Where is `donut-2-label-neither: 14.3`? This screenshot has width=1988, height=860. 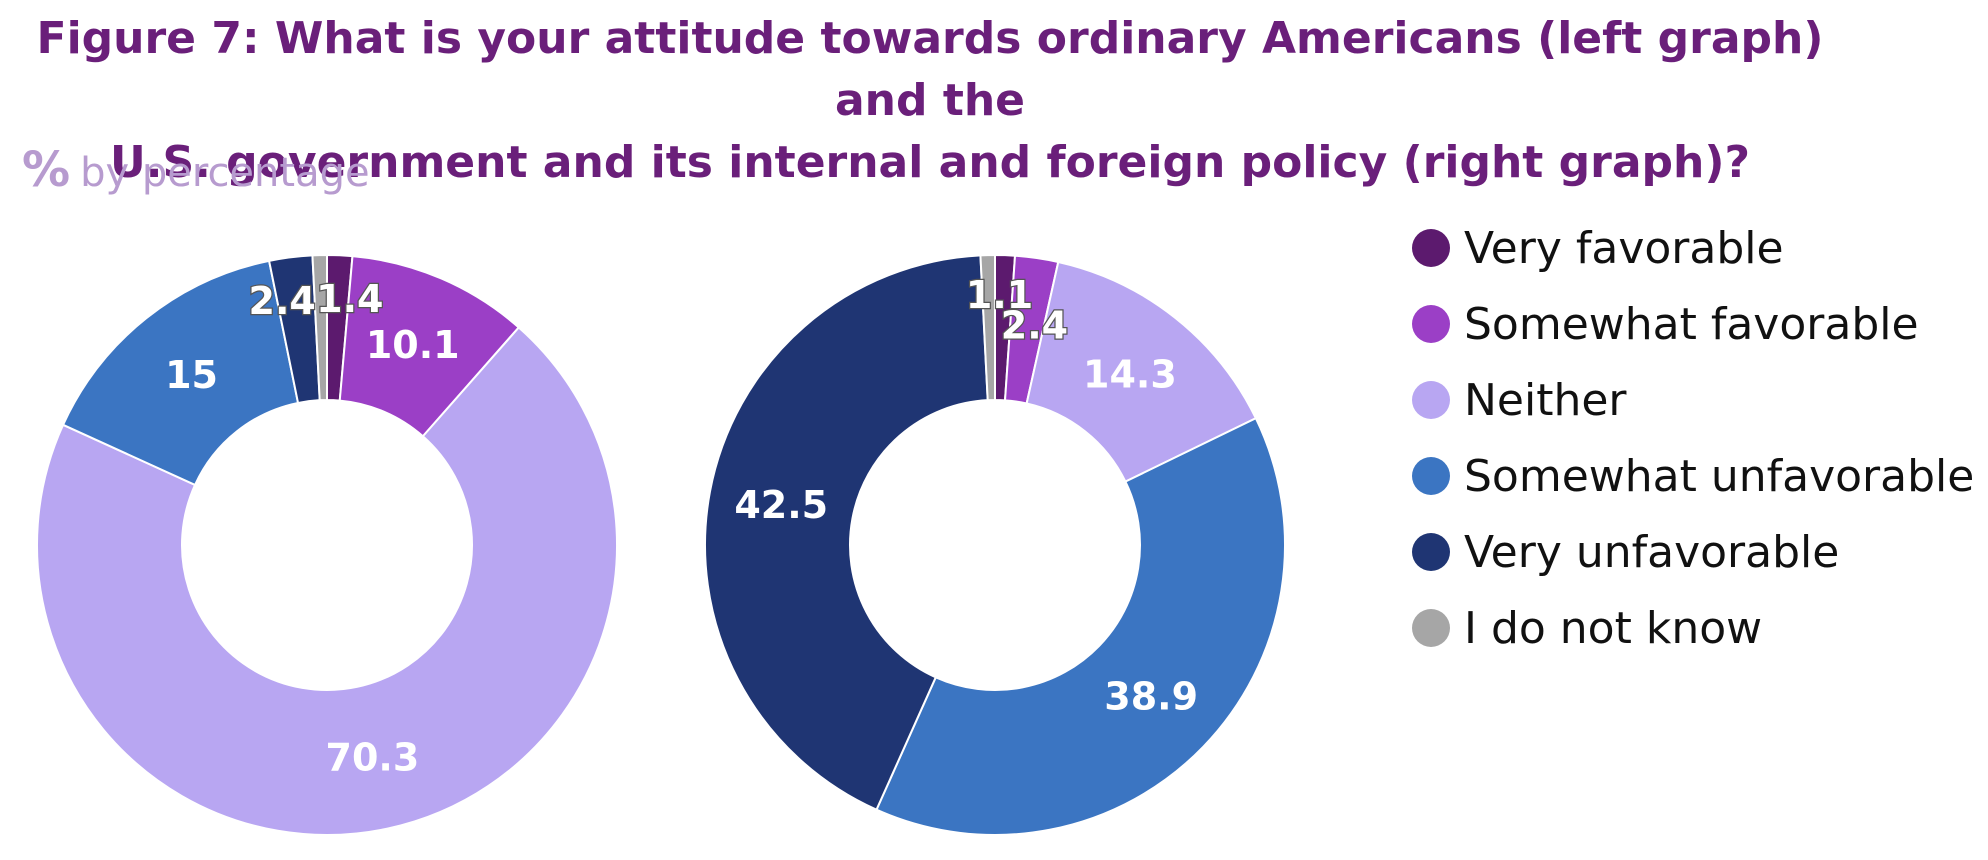
donut-2-label-neither: 14.3 is located at coordinates (1130, 374).